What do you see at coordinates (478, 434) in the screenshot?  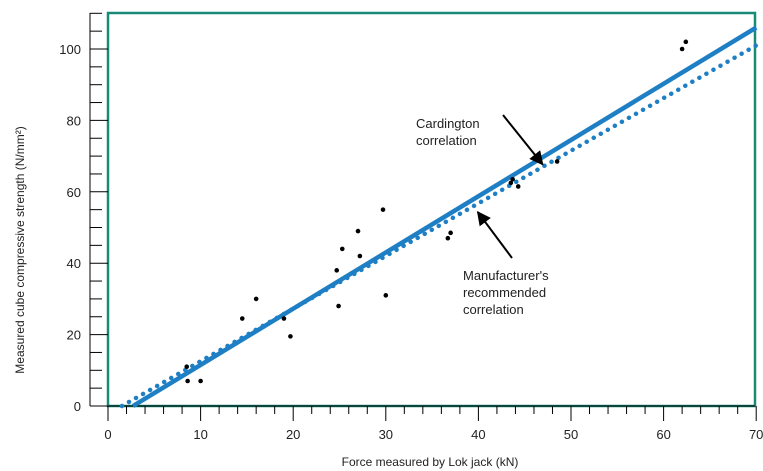 I see `x-tick-label: 40` at bounding box center [478, 434].